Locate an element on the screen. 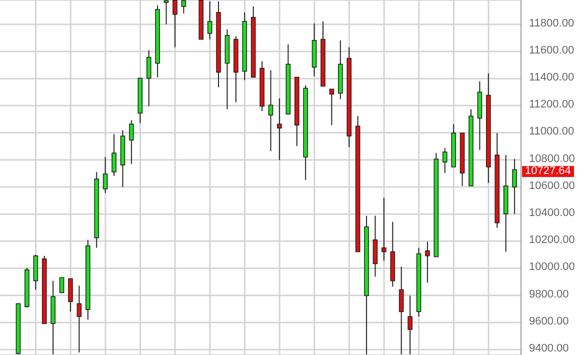 This screenshot has height=355, width=588. y-tick-label: 11400.00 is located at coordinates (551, 77).